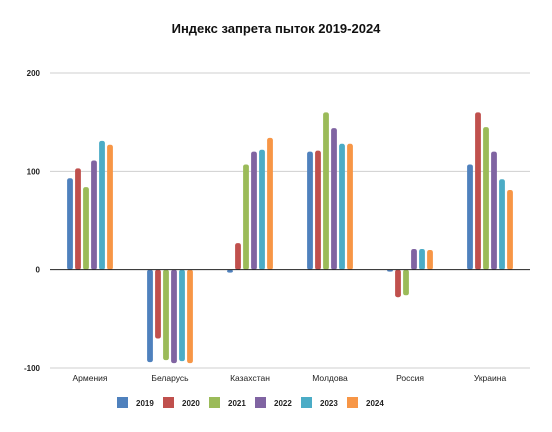 This screenshot has height=432, width=552. Describe the element at coordinates (414, 259) in the screenshot. I see `bar-2022-Россия` at that location.